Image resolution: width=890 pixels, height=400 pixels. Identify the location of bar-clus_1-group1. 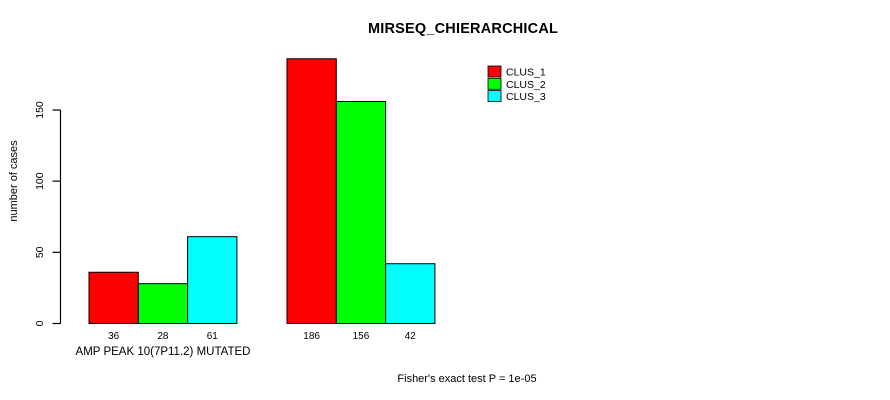
(113, 298).